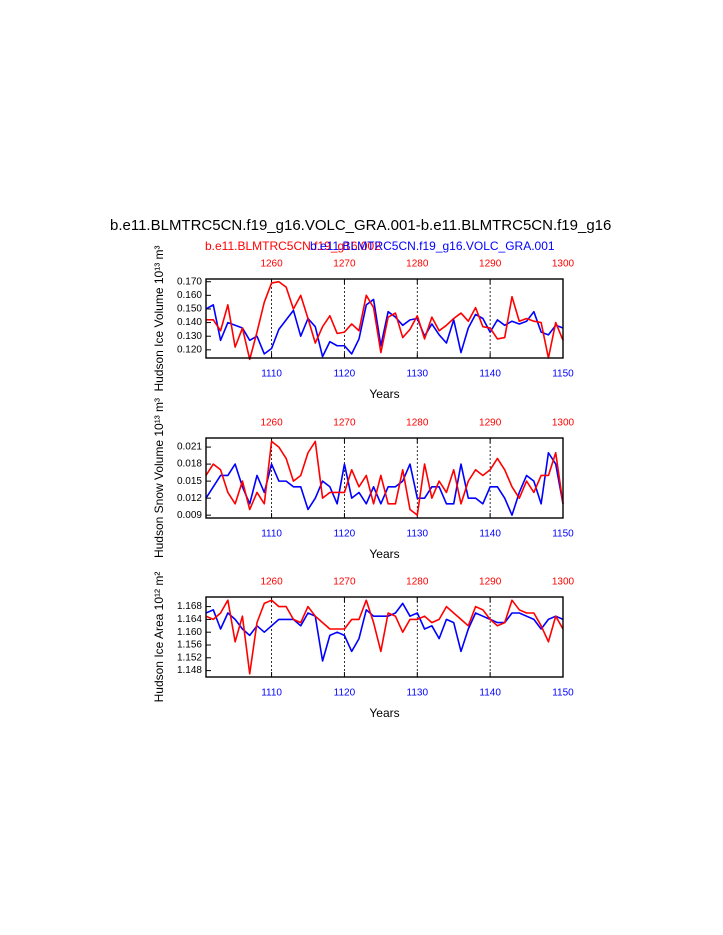 This screenshot has height=935, width=723. What do you see at coordinates (189, 515) in the screenshot?
I see `y-tick-label: 0.009` at bounding box center [189, 515].